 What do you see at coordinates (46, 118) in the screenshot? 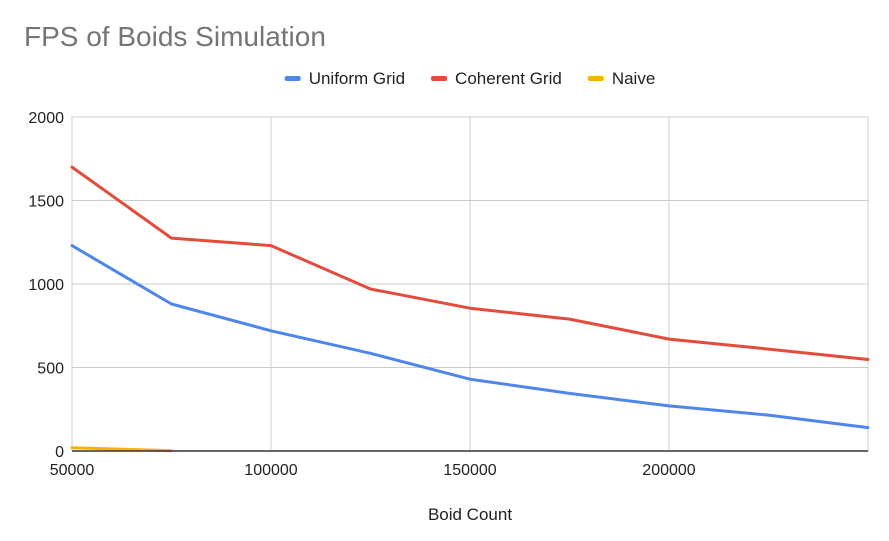
I see `y-tick-label: 2000` at bounding box center [46, 118].